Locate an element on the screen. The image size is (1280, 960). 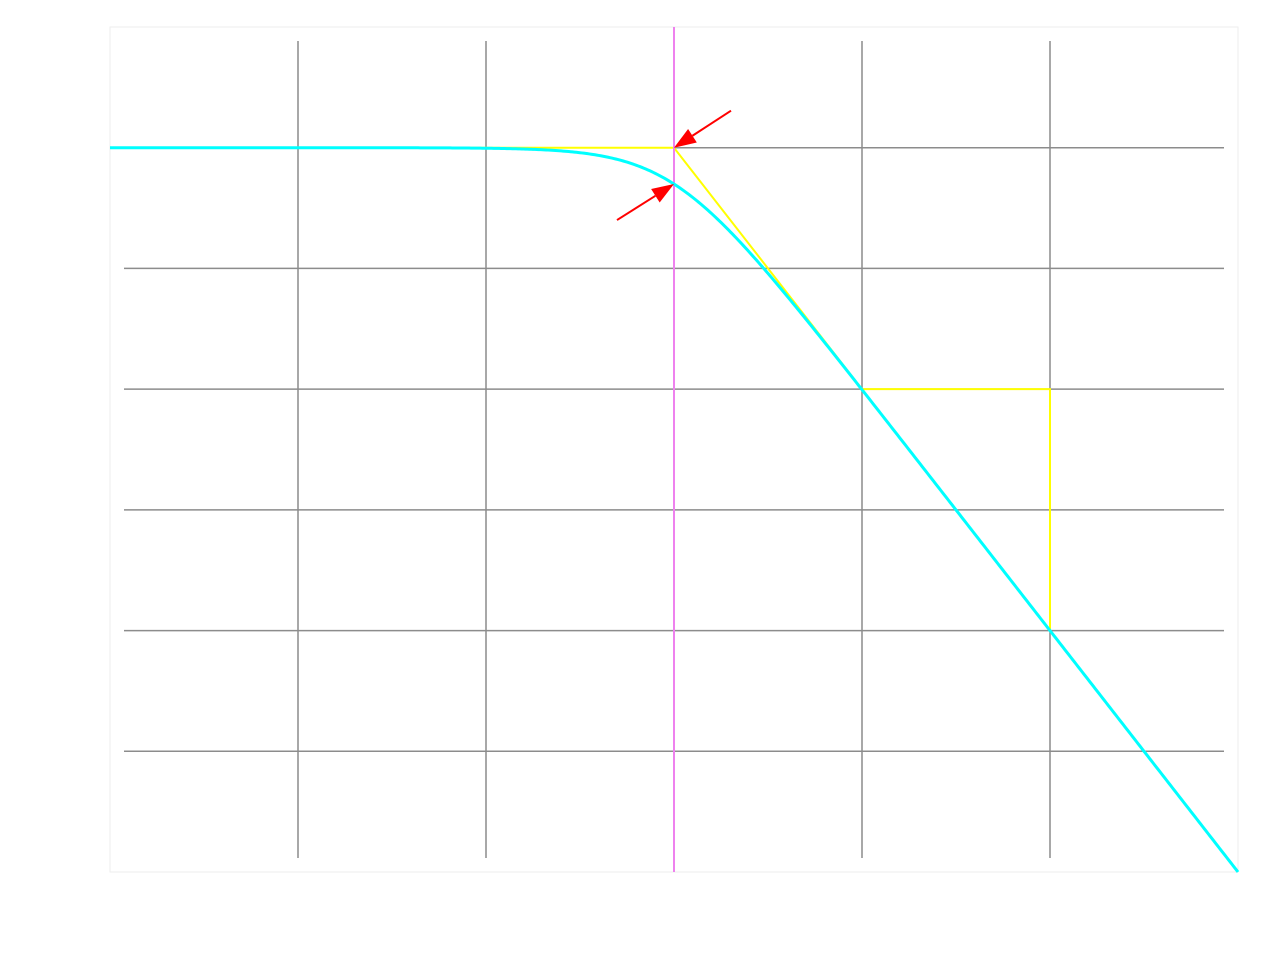
annotation-arrow-passband-shaft is located at coordinates (711, 123).